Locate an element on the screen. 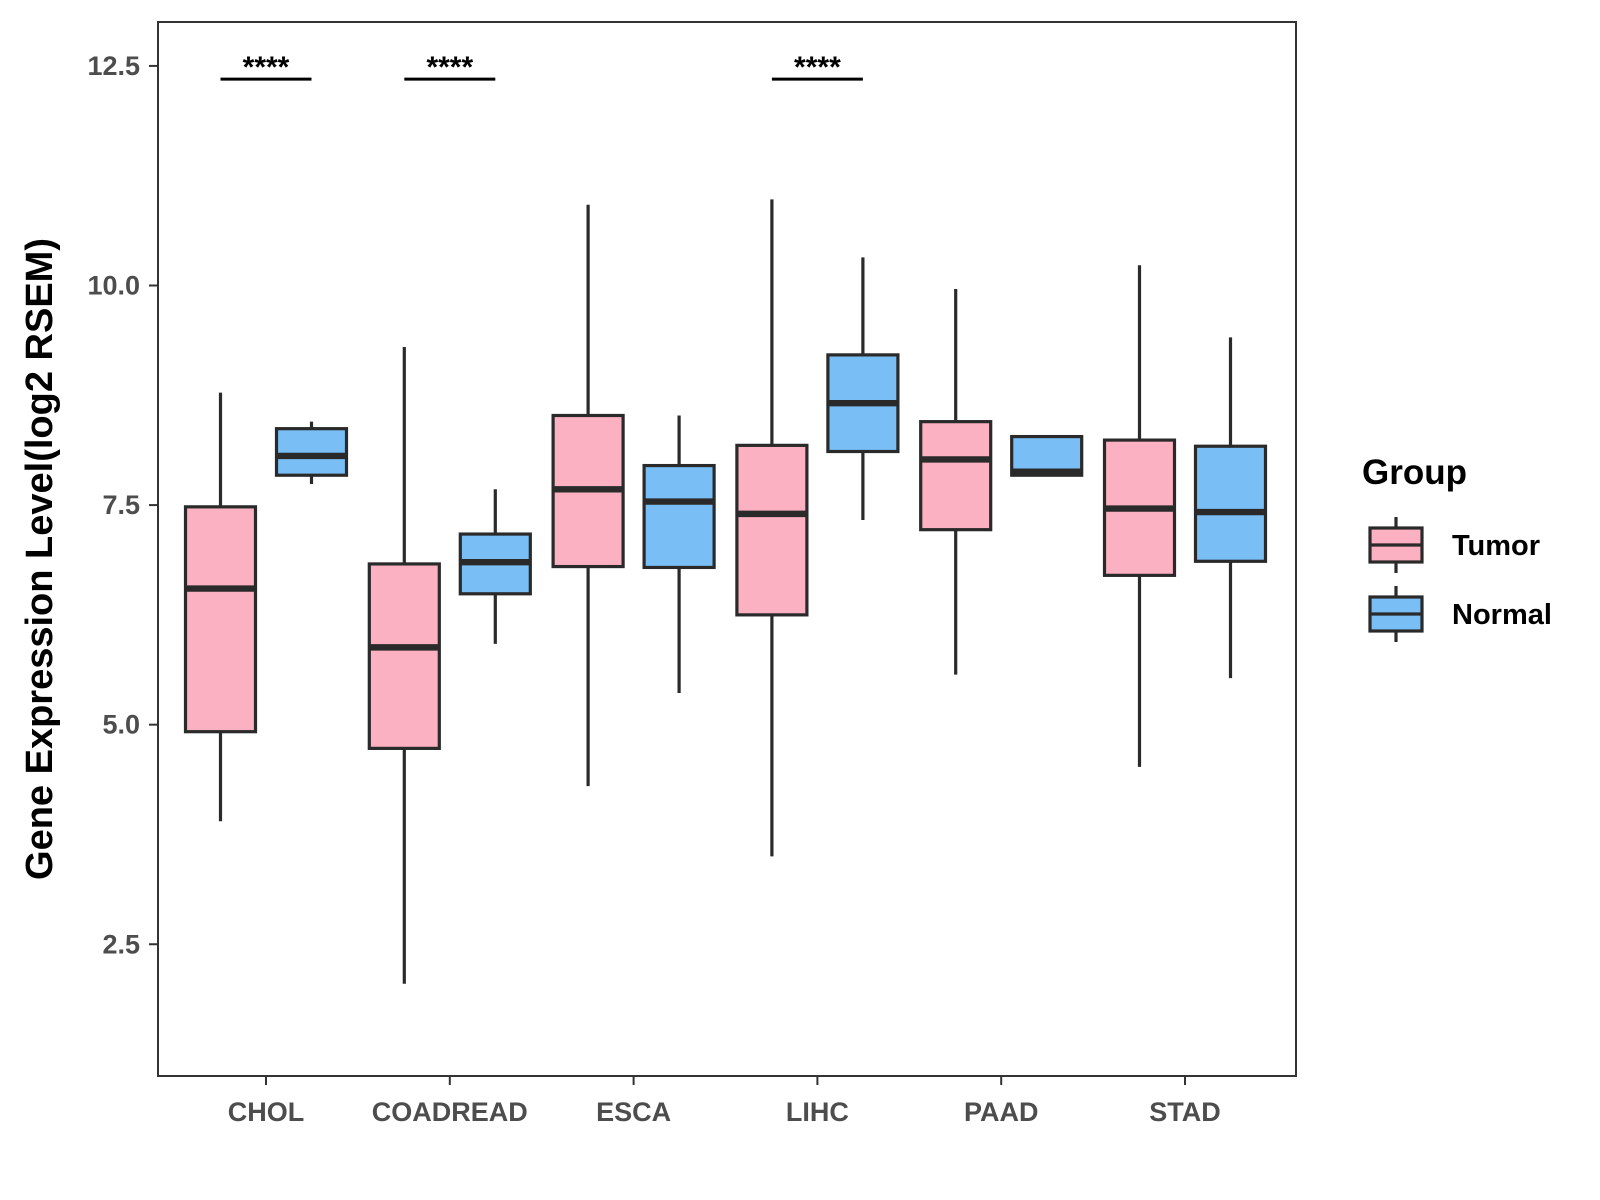 The width and height of the screenshot is (1600, 1200). y-tick-label: 12.5 is located at coordinates (113, 66).